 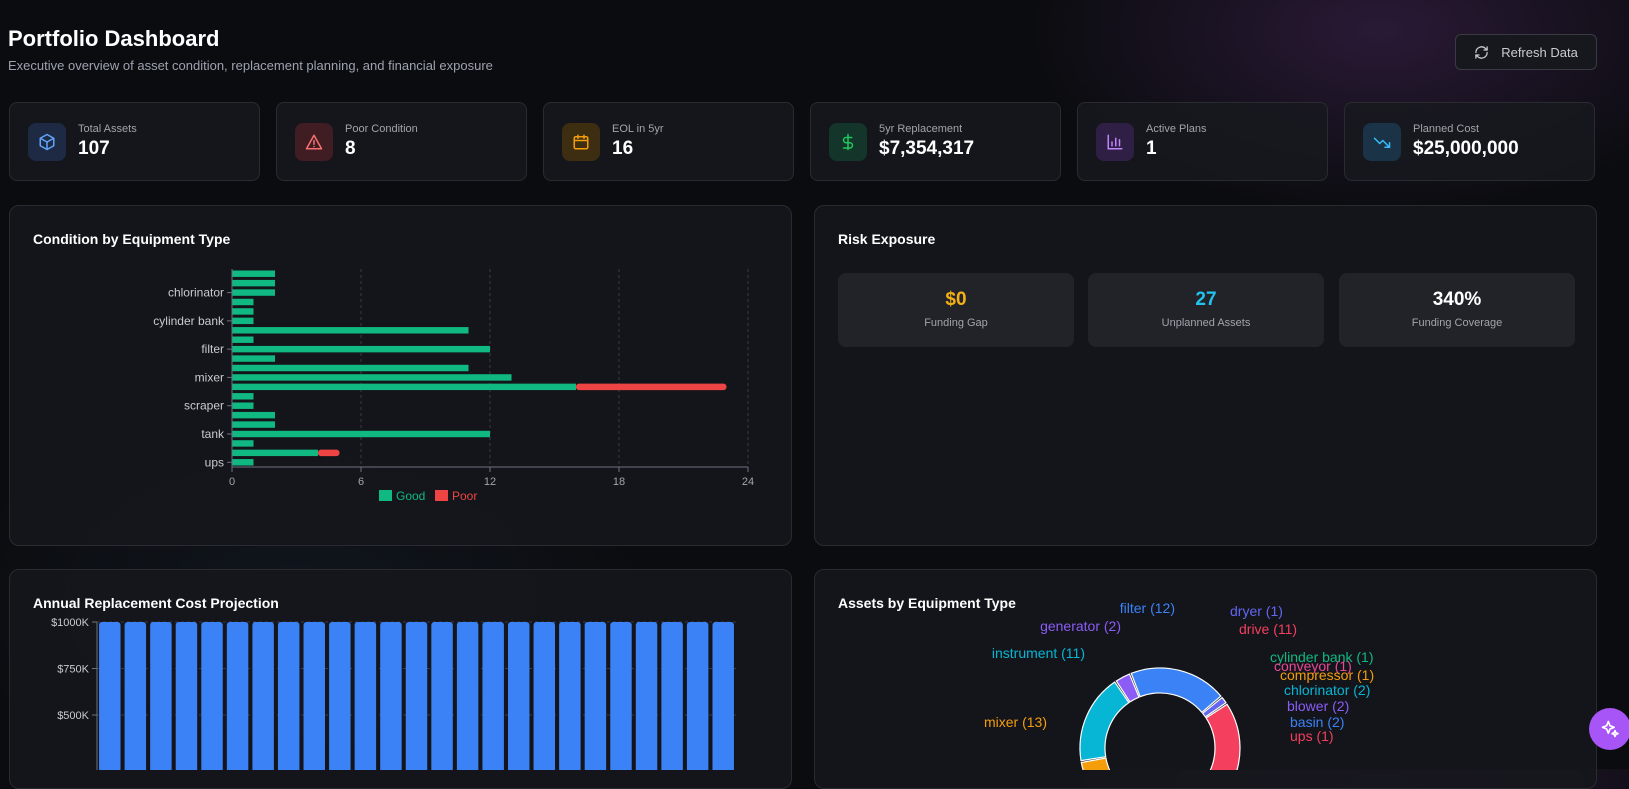 I want to click on funding-coverage-box: 340% Funding Coverage, so click(x=1457, y=310).